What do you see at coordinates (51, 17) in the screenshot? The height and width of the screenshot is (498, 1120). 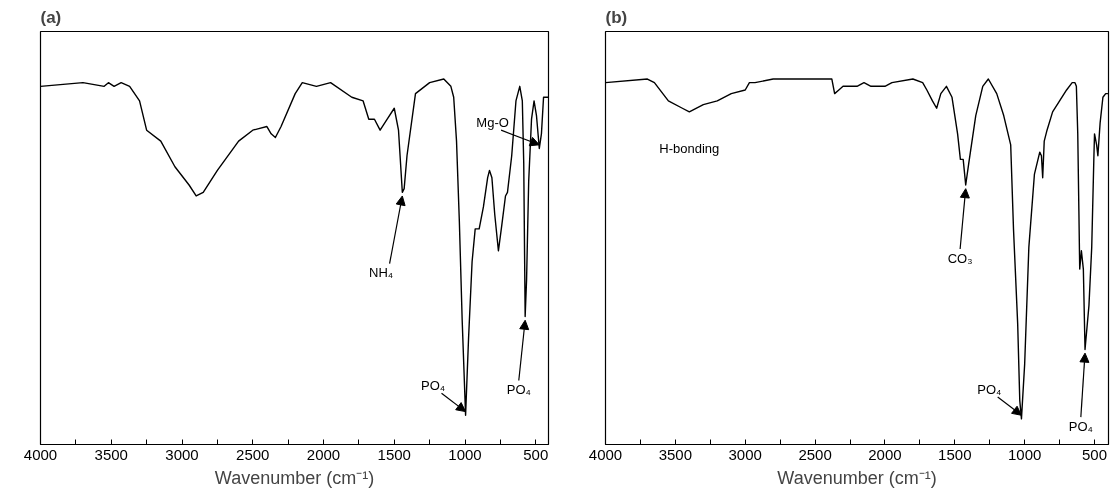 I see `chart-title: (a)` at bounding box center [51, 17].